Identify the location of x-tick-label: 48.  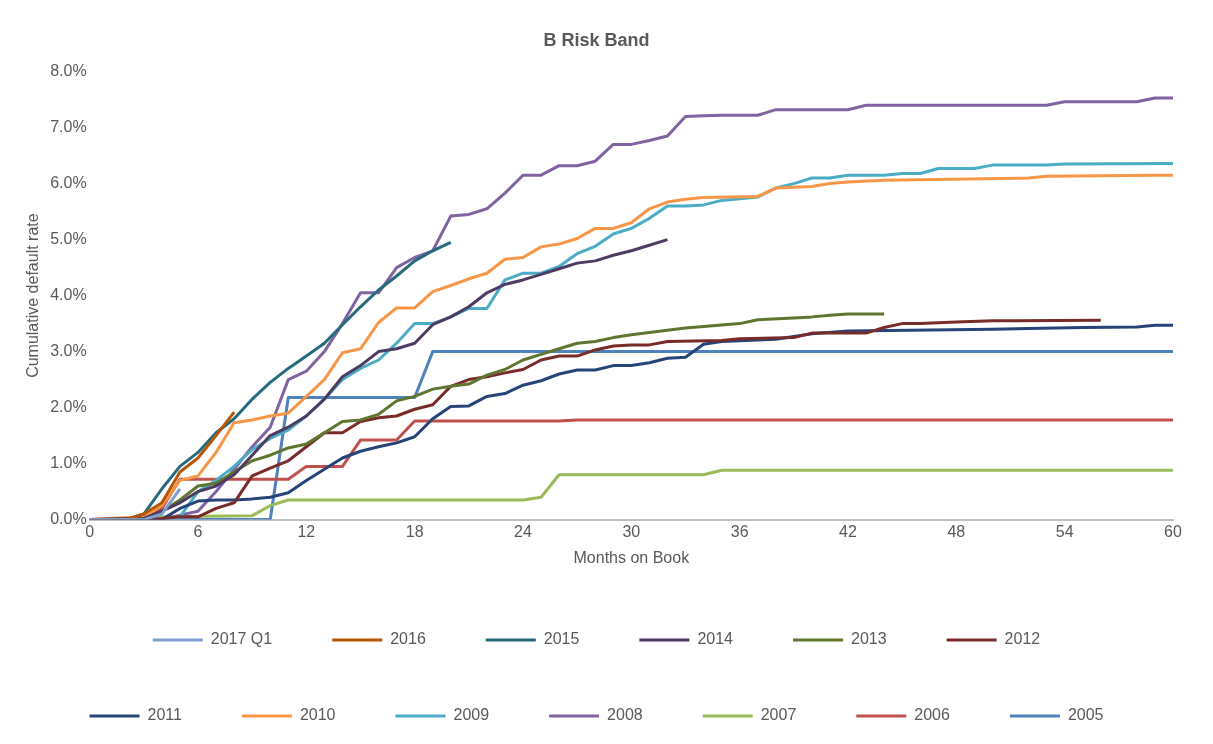
(956, 531).